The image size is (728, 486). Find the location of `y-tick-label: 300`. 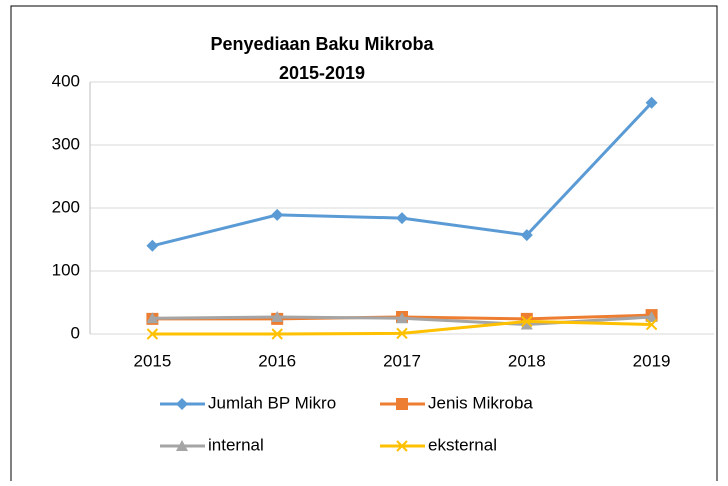

y-tick-label: 300 is located at coordinates (66, 143).